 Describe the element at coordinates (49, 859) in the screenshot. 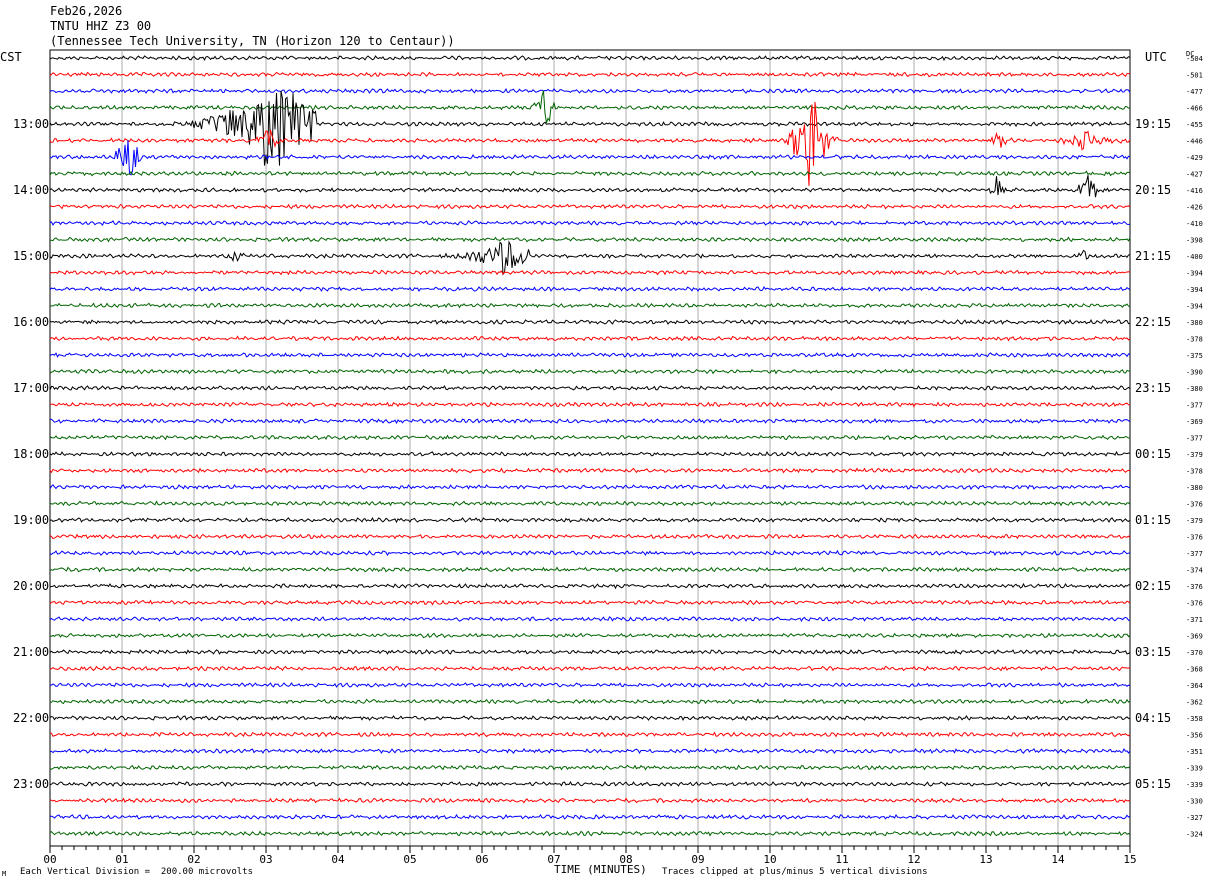

I see `x-tick-label: 00` at that location.